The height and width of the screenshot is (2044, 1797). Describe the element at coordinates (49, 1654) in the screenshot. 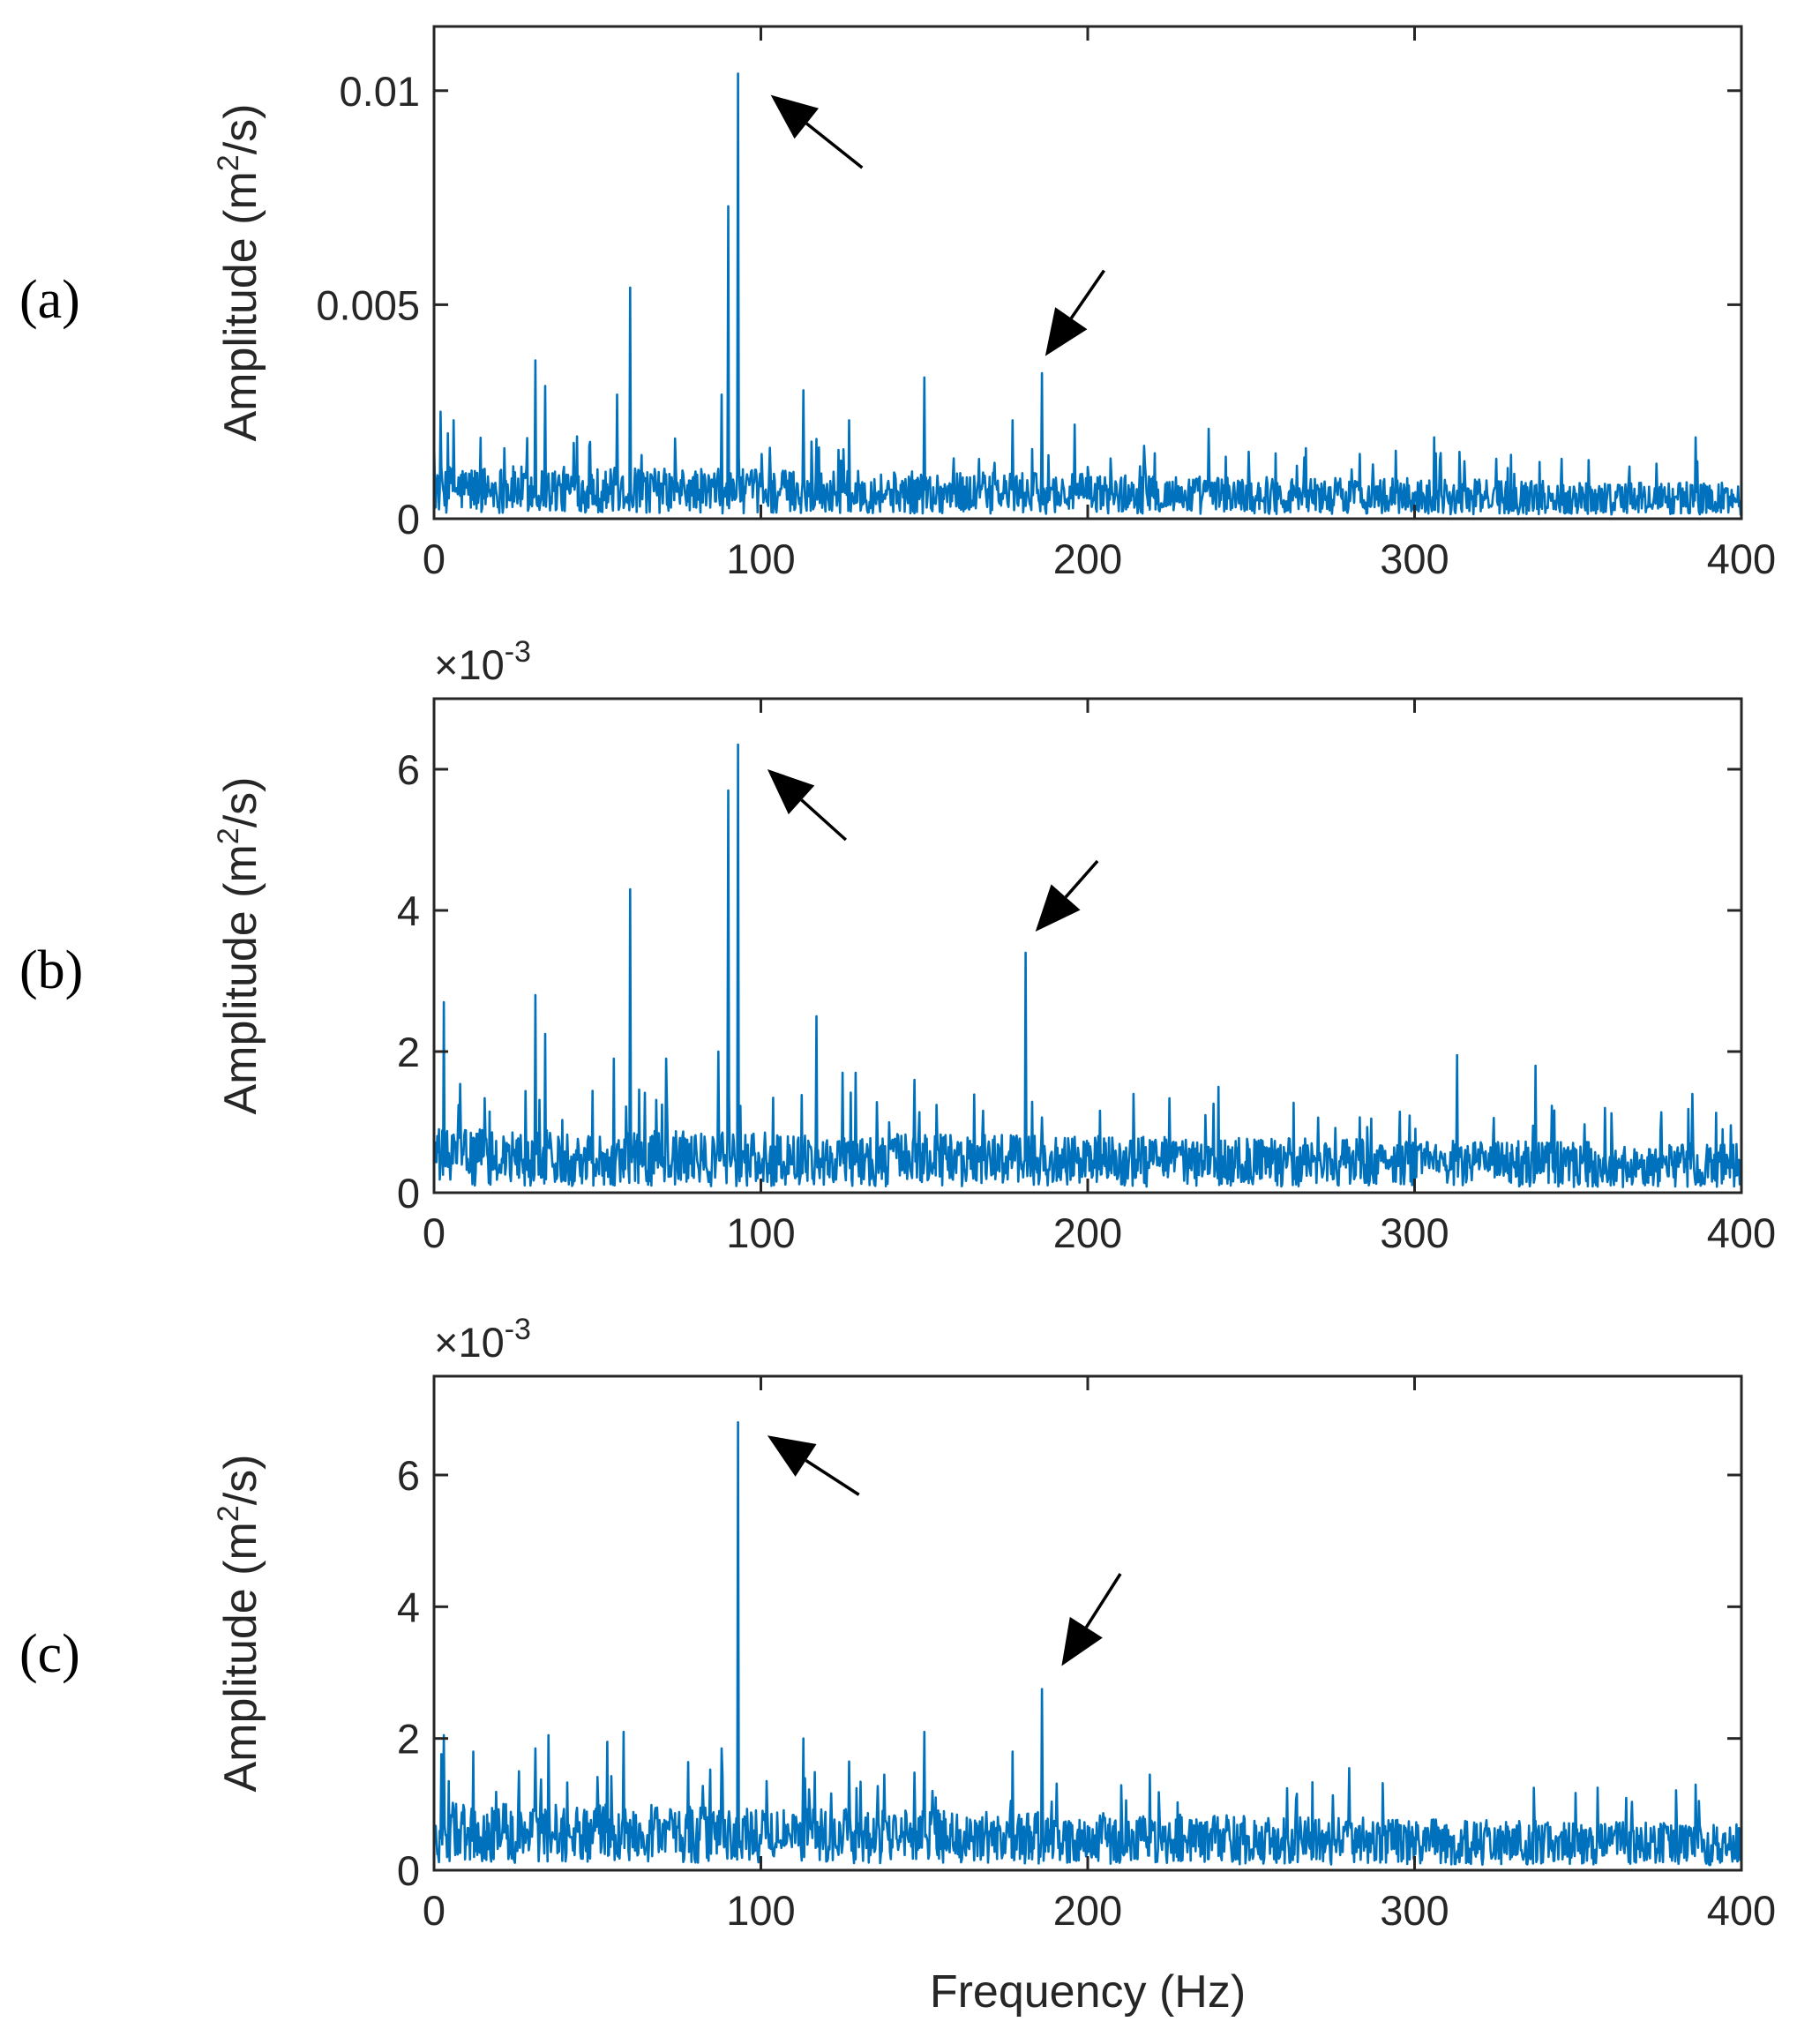

I see `panel-label: (c)` at that location.